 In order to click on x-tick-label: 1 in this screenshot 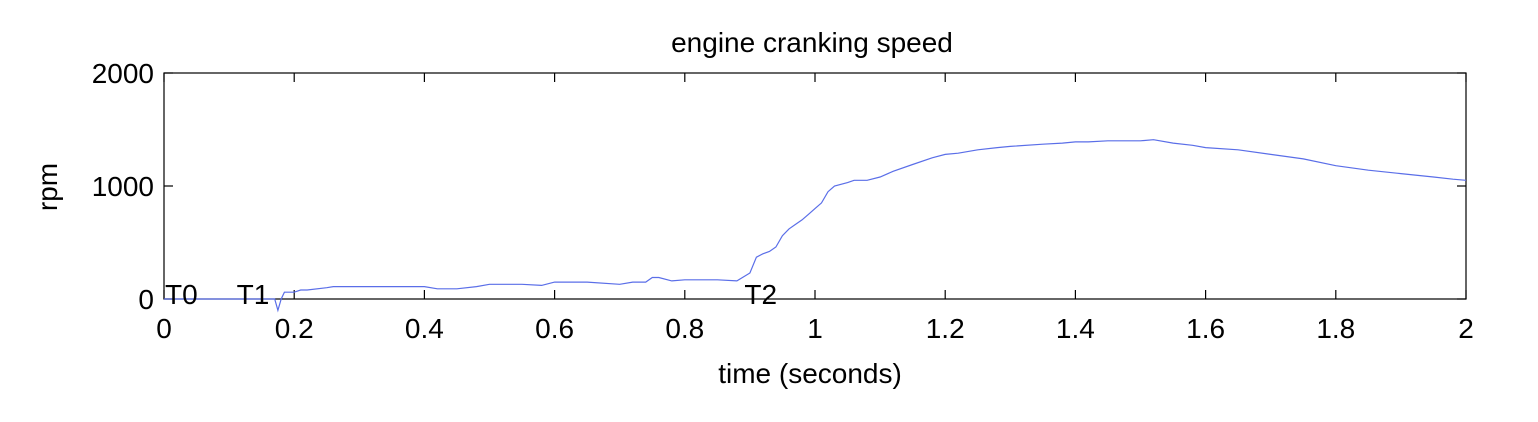, I will do `click(815, 328)`.